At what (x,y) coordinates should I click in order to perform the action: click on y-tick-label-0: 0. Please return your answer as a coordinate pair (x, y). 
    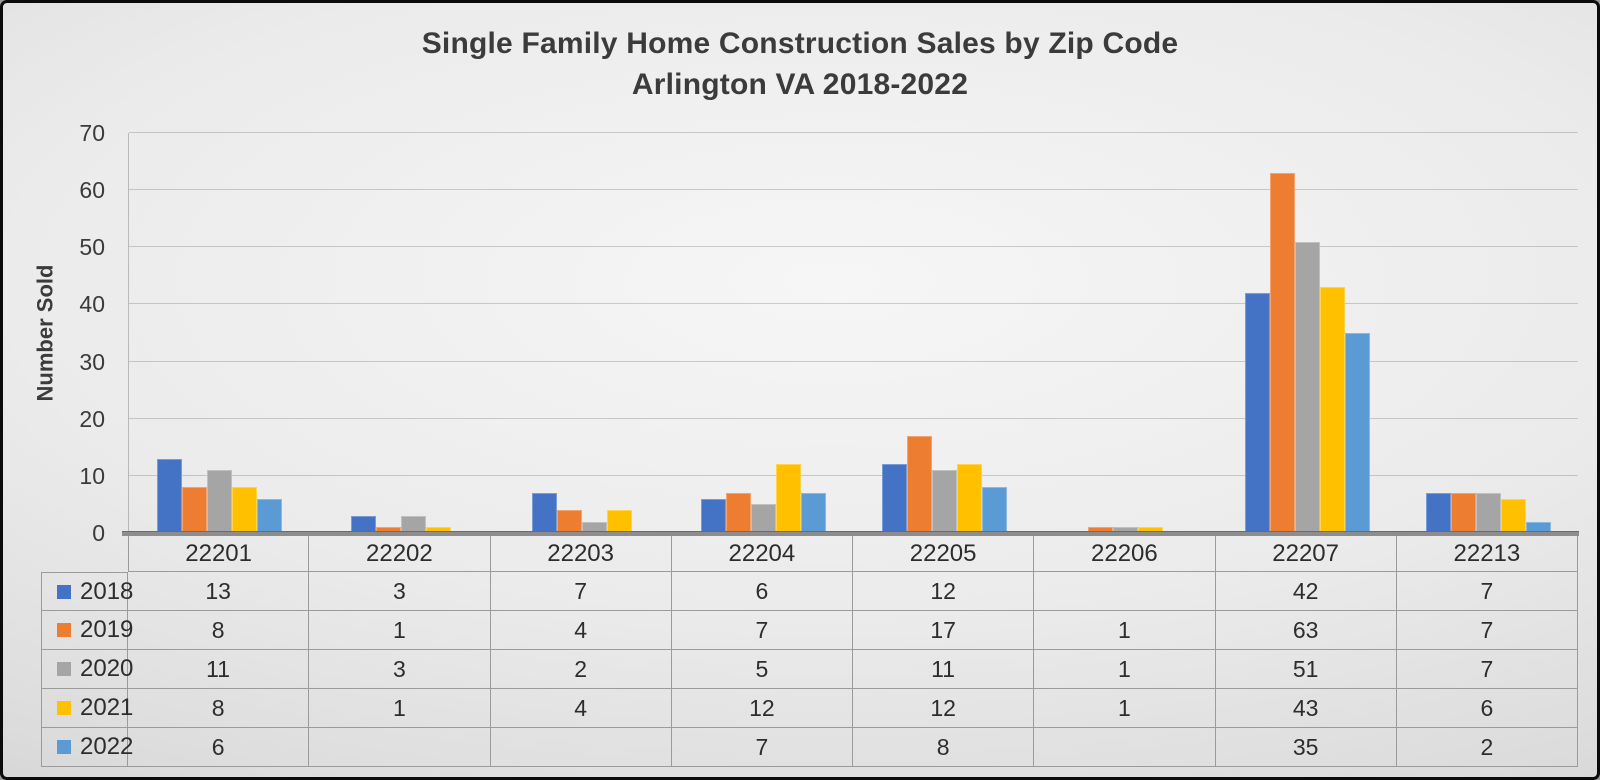
    Looking at the image, I should click on (98, 533).